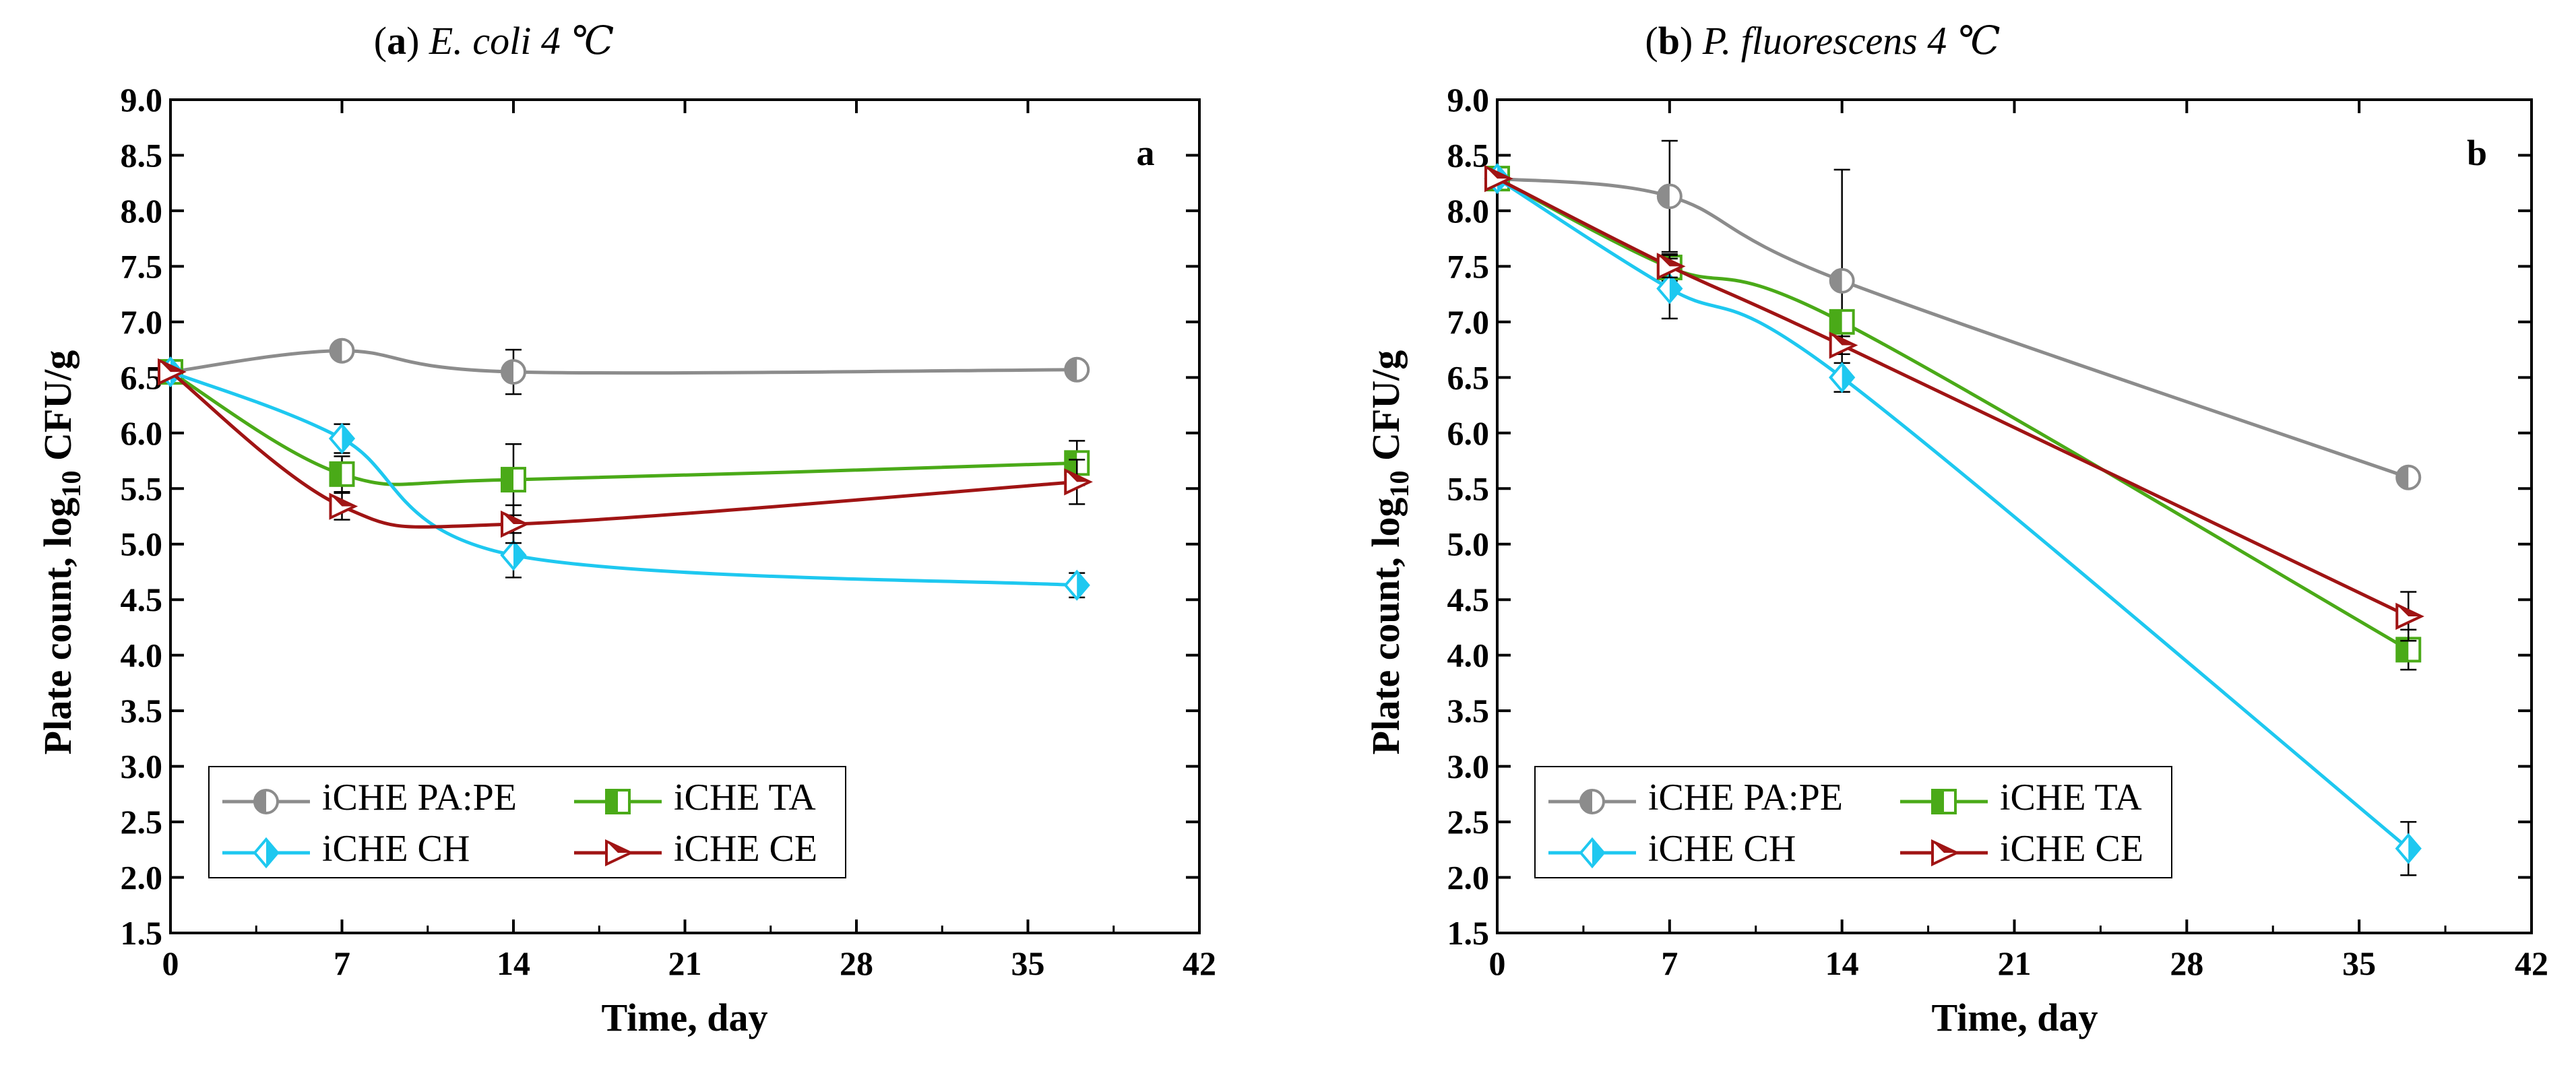 This screenshot has width=2576, height=1065. What do you see at coordinates (494, 41) in the screenshot?
I see `chart-title-a: (a) E. coli 4 ℃` at bounding box center [494, 41].